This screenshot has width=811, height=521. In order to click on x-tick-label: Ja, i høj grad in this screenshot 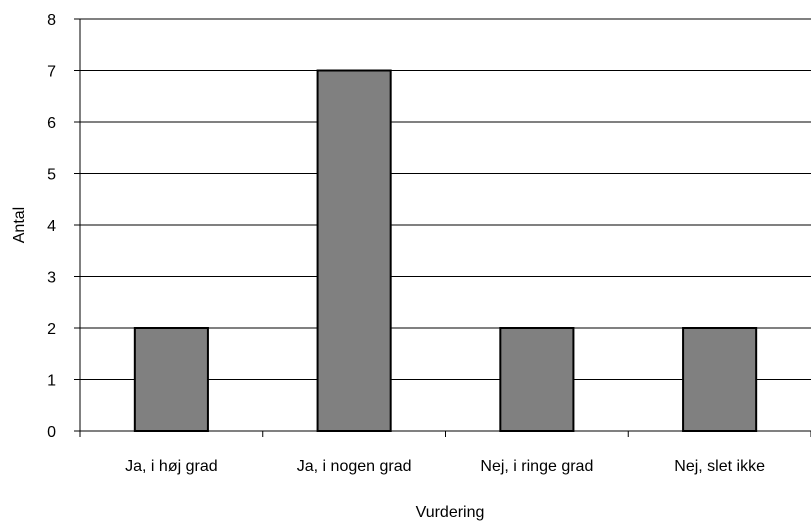, I will do `click(171, 466)`.